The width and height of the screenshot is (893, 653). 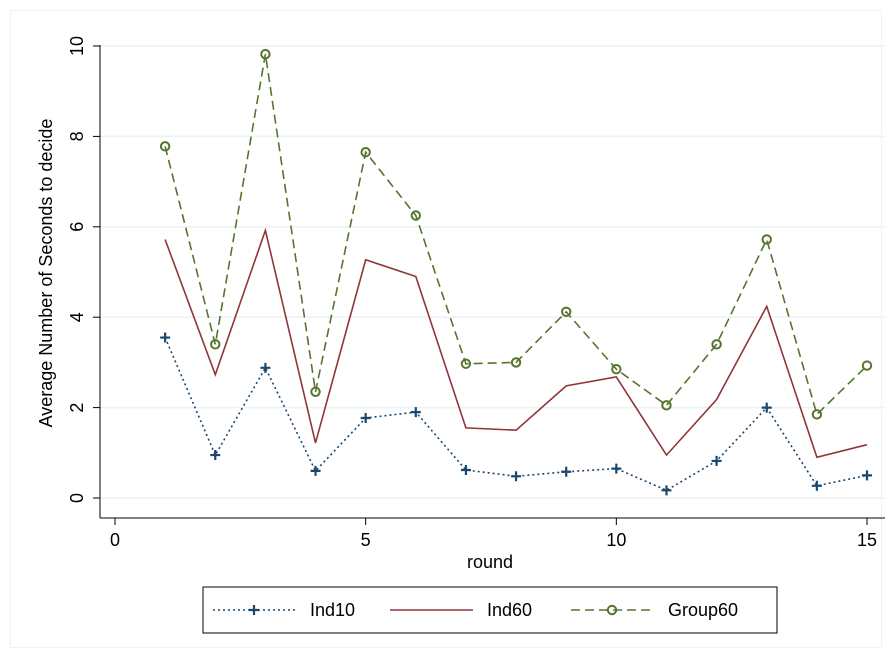 I want to click on y-axis-title: Average Number of Seconds to decide, so click(x=46, y=273).